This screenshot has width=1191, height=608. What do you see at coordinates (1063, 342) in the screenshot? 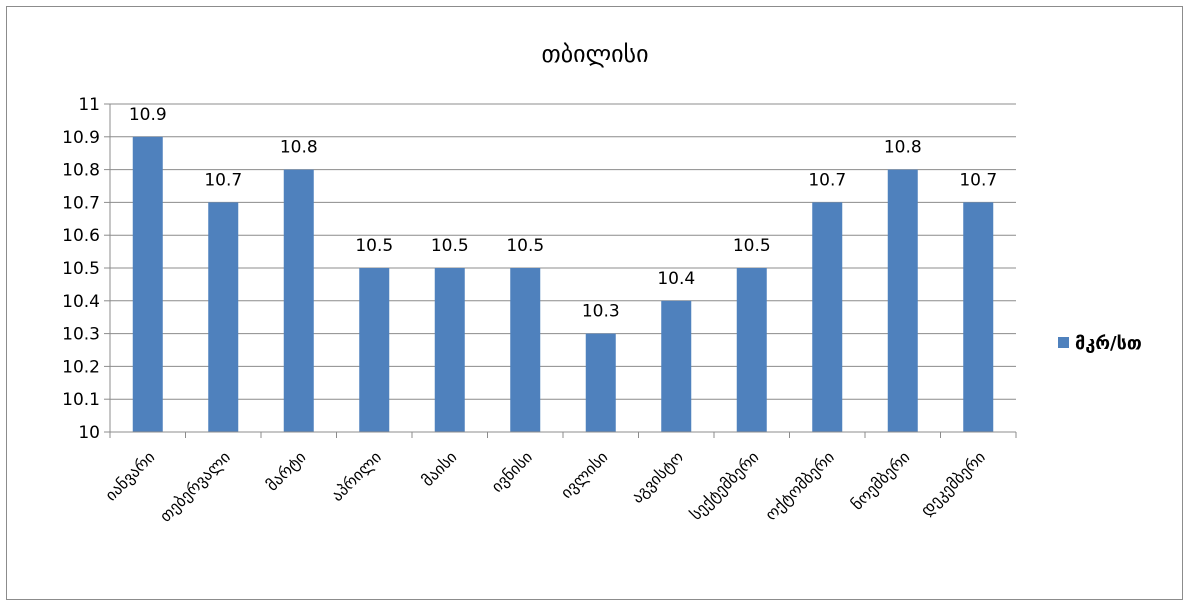
I see `legend-swatch` at bounding box center [1063, 342].